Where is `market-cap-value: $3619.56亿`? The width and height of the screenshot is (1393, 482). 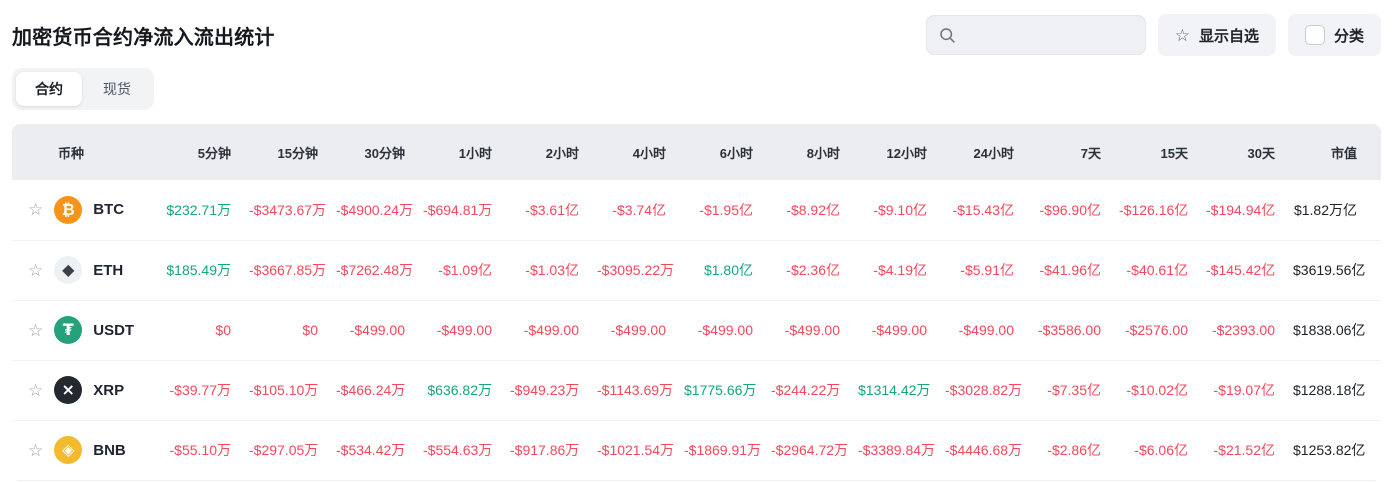
market-cap-value: $3619.56亿 is located at coordinates (1337, 270).